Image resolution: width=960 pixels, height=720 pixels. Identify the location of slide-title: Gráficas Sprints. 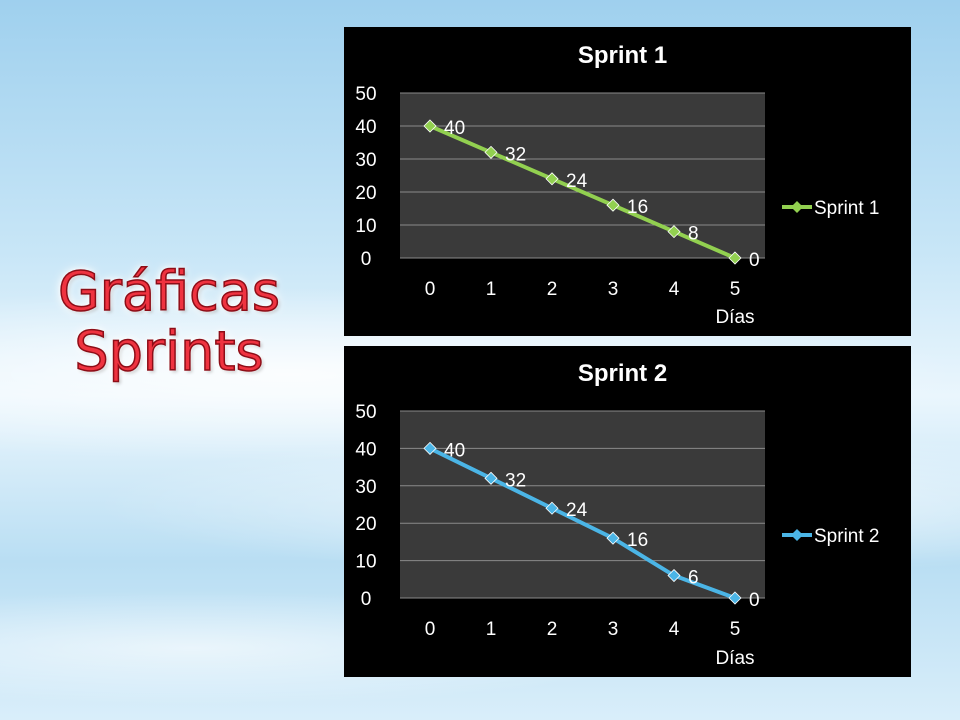
(169, 321).